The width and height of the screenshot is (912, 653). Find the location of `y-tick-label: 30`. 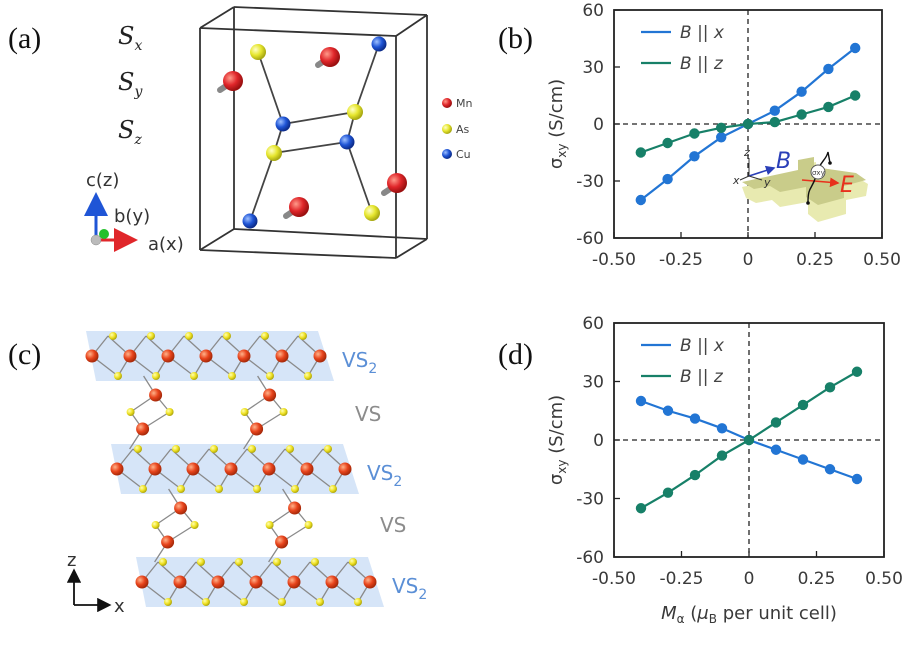

y-tick-label: 30 is located at coordinates (593, 68).